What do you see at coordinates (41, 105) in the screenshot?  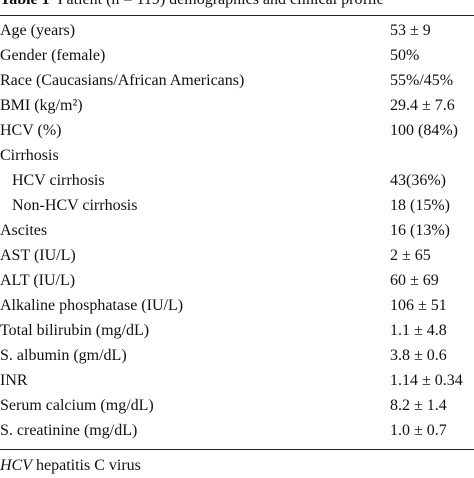 I see `row-label: BMI (kg/m²)` at bounding box center [41, 105].